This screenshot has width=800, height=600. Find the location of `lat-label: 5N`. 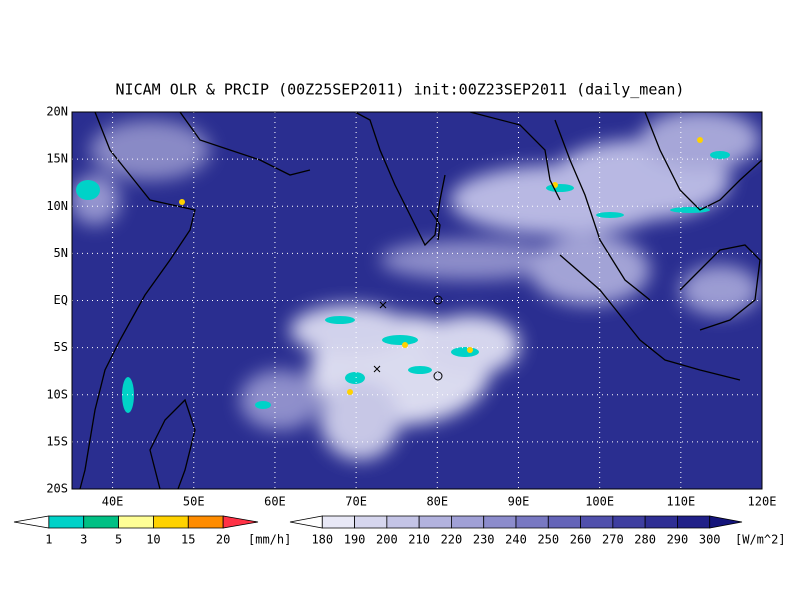

lat-label: 5N is located at coordinates (61, 253).